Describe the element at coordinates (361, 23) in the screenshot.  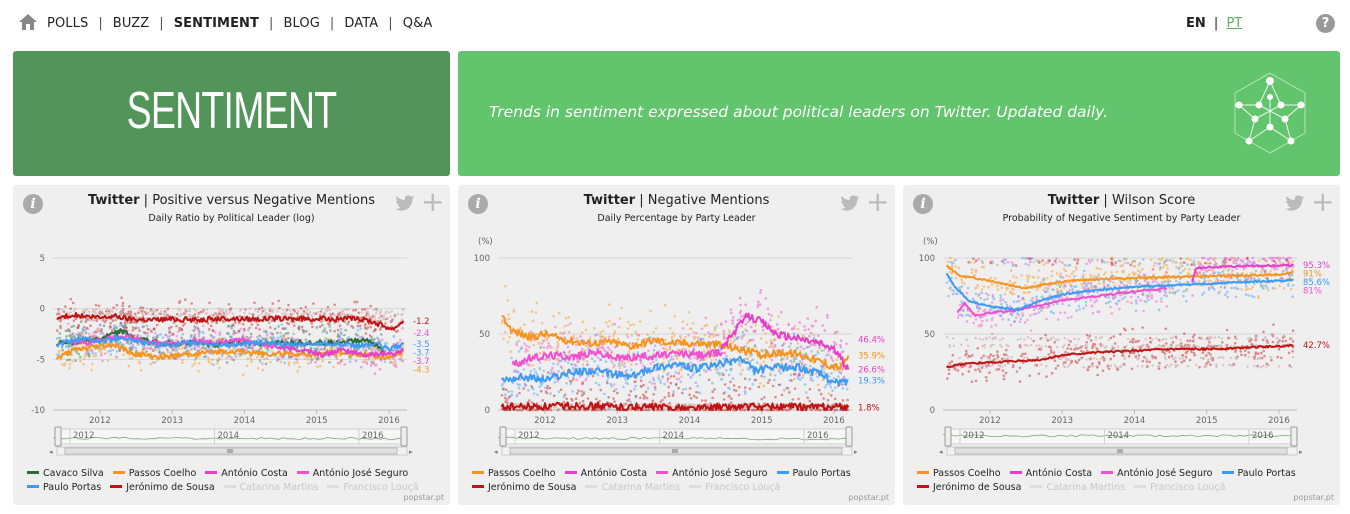
I see `nav-item-data: DATA` at that location.